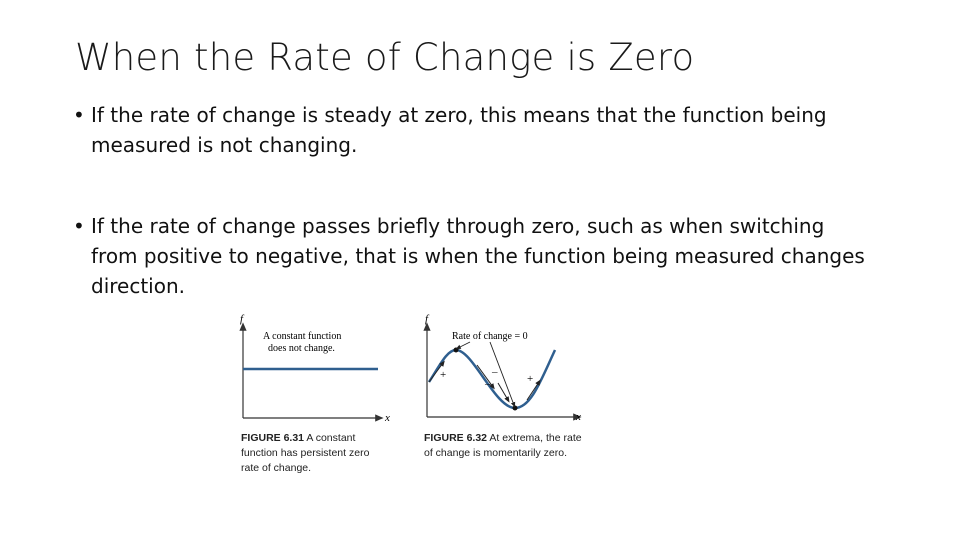 This screenshot has height=540, width=960. What do you see at coordinates (314, 368) in the screenshot?
I see `figure-constant-function: f x A constant function does not change.` at bounding box center [314, 368].